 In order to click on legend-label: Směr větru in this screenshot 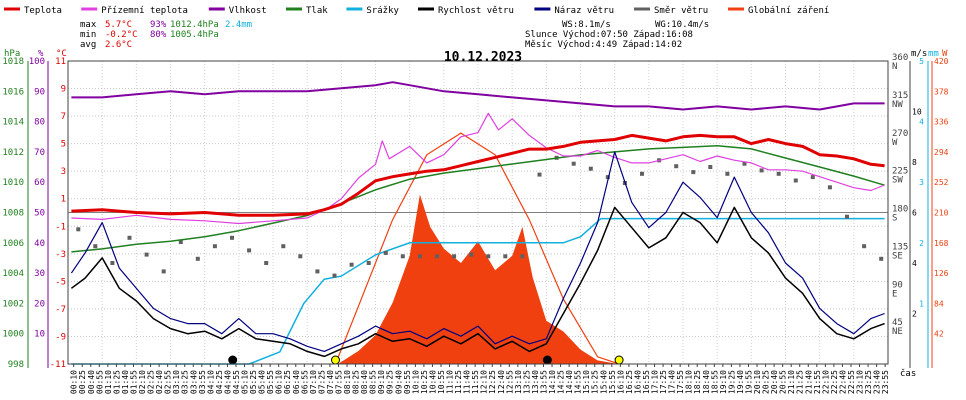, I will do `click(681, 11)`.